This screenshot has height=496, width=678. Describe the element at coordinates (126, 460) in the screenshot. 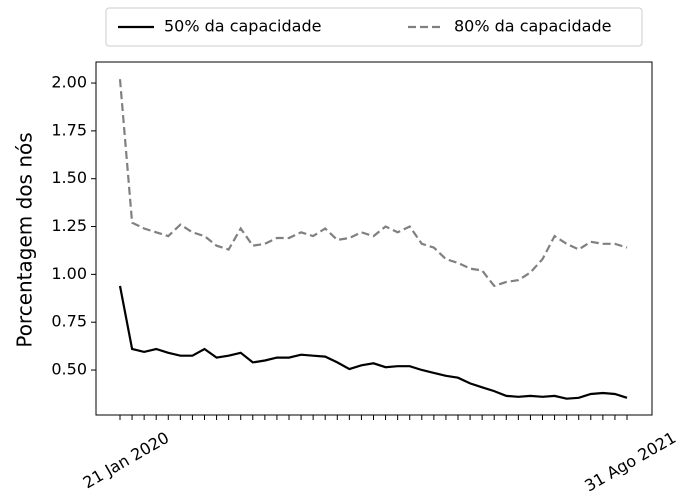

I see `x-tick-label: 21 Jan 2020` at that location.